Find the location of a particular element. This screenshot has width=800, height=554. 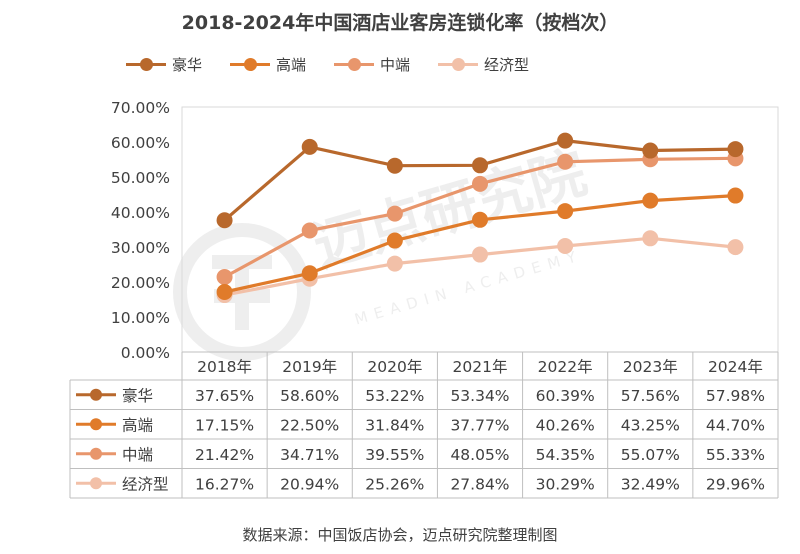

table-cell: 27.84% is located at coordinates (479, 484).